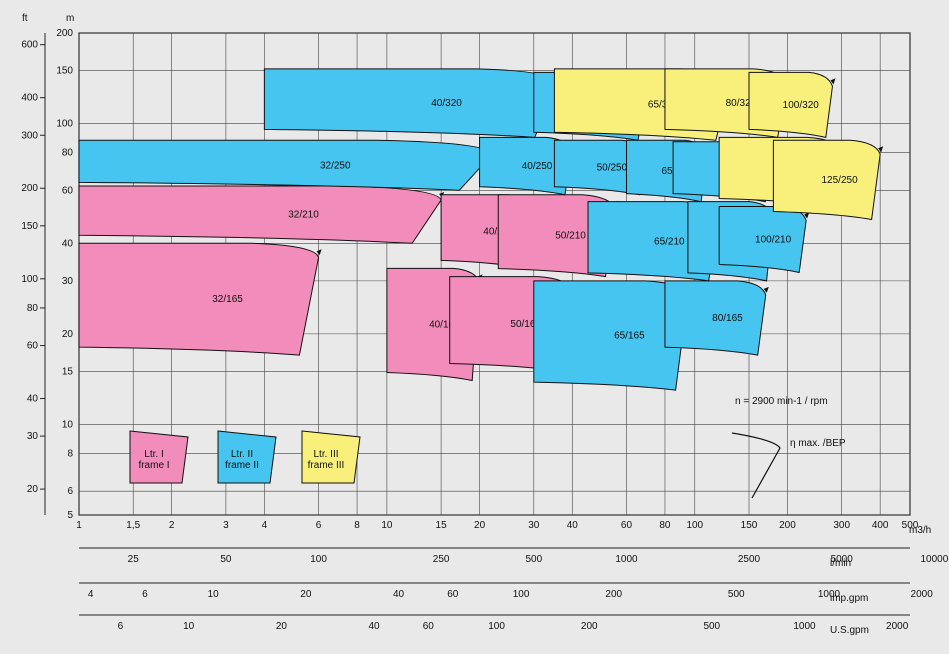 This screenshot has width=949, height=654. Describe the element at coordinates (68, 334) in the screenshot. I see `y-tick-label-m: 20` at that location.